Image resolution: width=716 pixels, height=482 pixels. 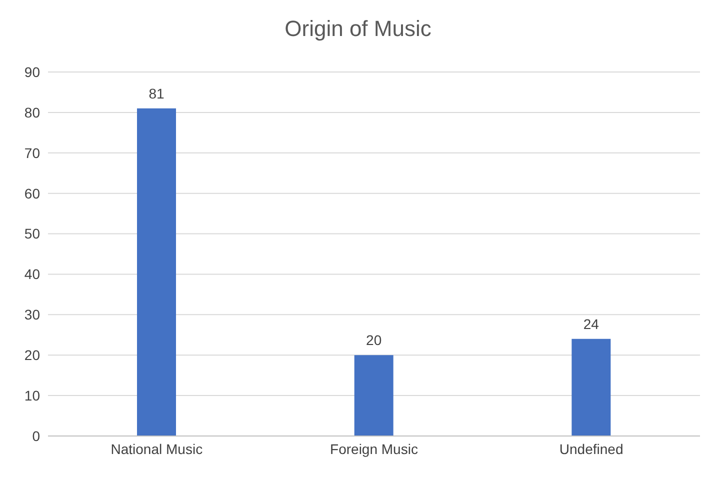 What do you see at coordinates (32, 274) in the screenshot?
I see `y-tick-label: 40` at bounding box center [32, 274].